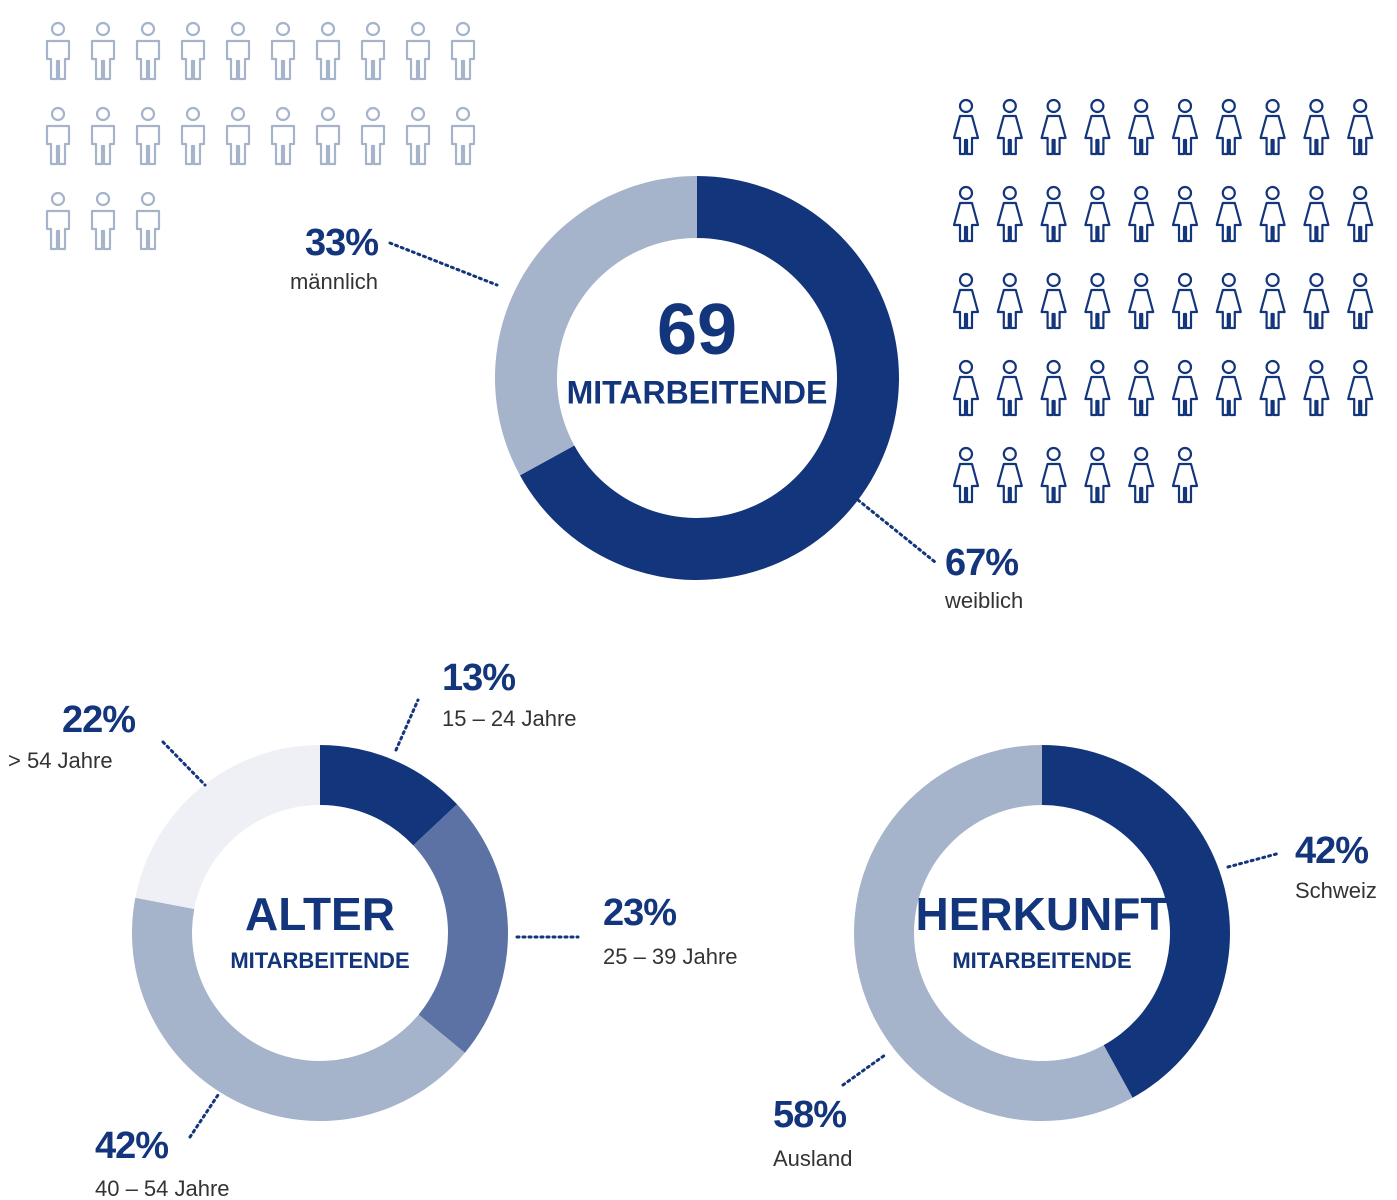 The width and height of the screenshot is (1397, 1200). Describe the element at coordinates (983, 600) in the screenshot. I see `category-label: weiblich` at that location.